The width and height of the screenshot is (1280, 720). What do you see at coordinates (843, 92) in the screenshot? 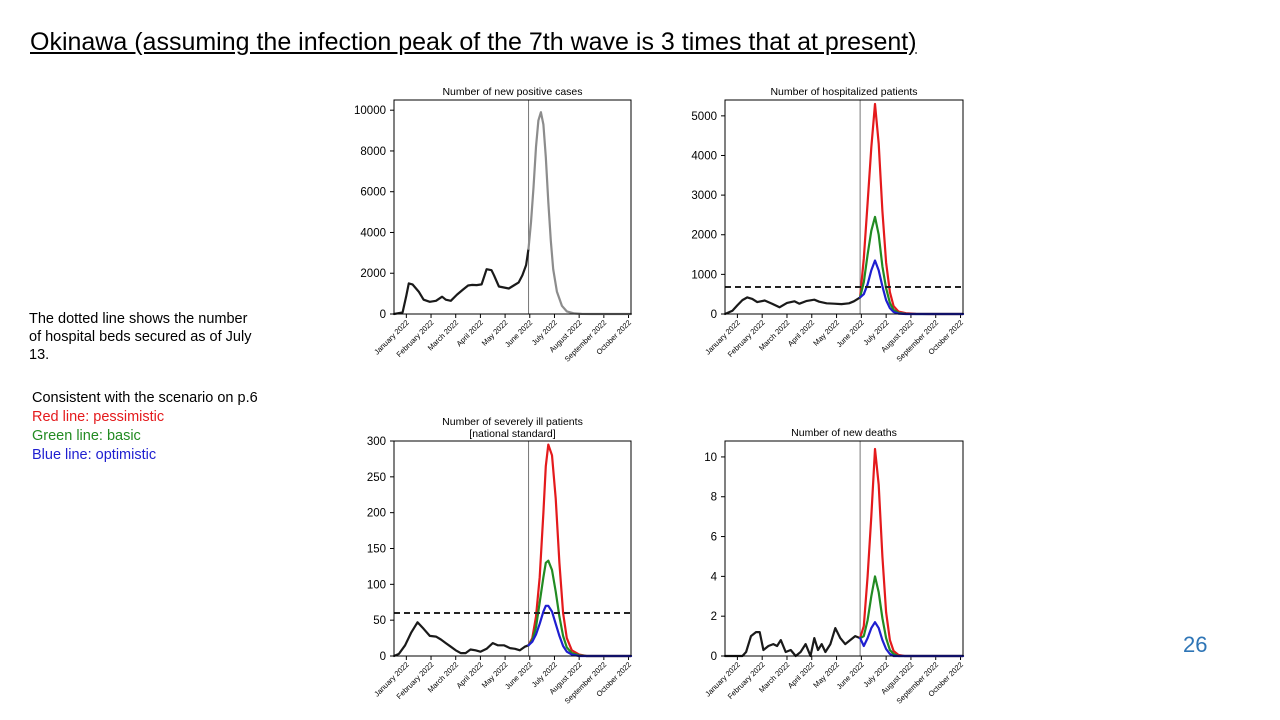
I see `chart-title: Number of hospitalized patients` at bounding box center [843, 92].